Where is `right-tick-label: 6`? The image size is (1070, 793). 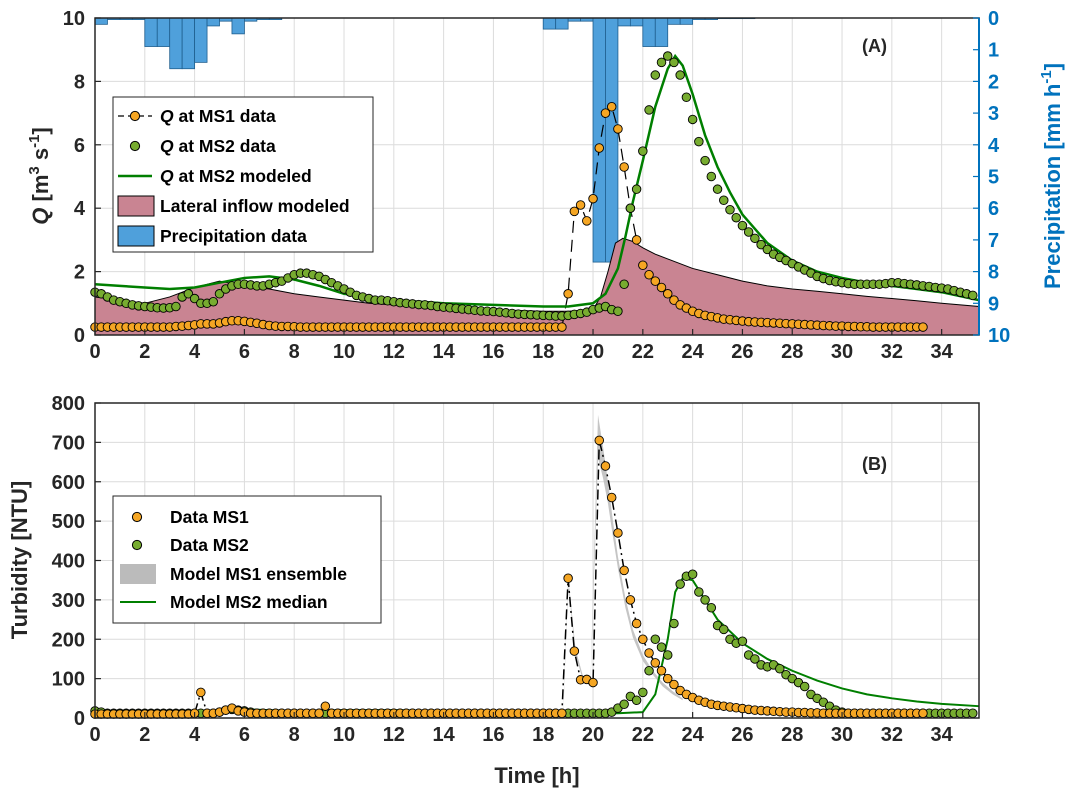 right-tick-label: 6 is located at coordinates (993, 209).